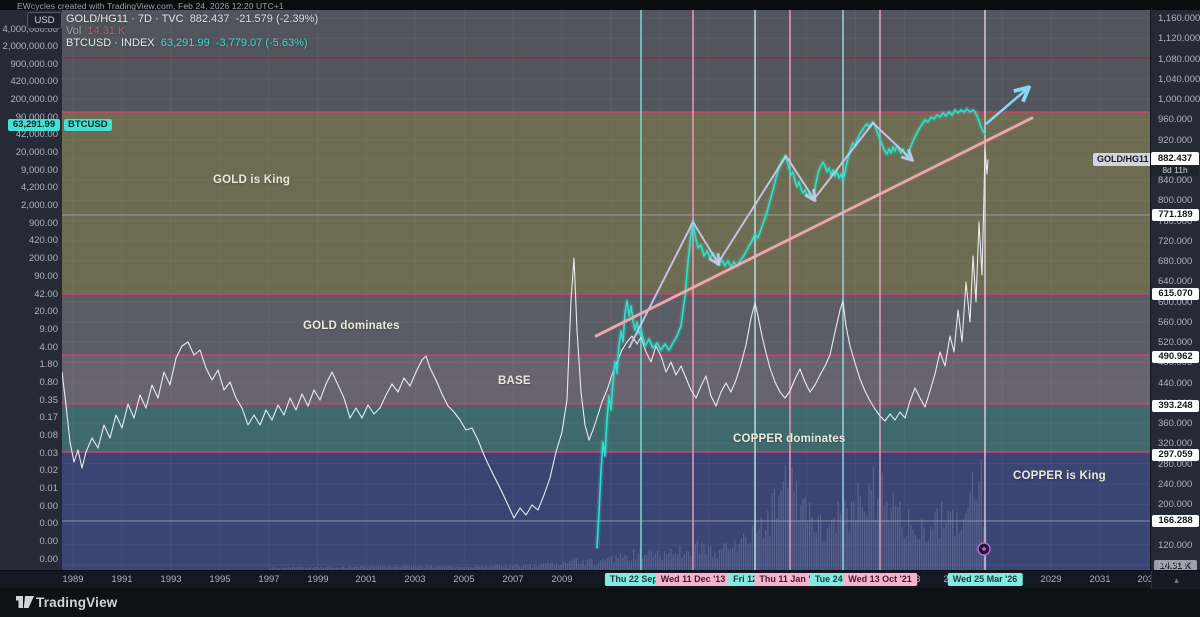 The image size is (1200, 617). I want to click on band-label: BASE, so click(514, 381).